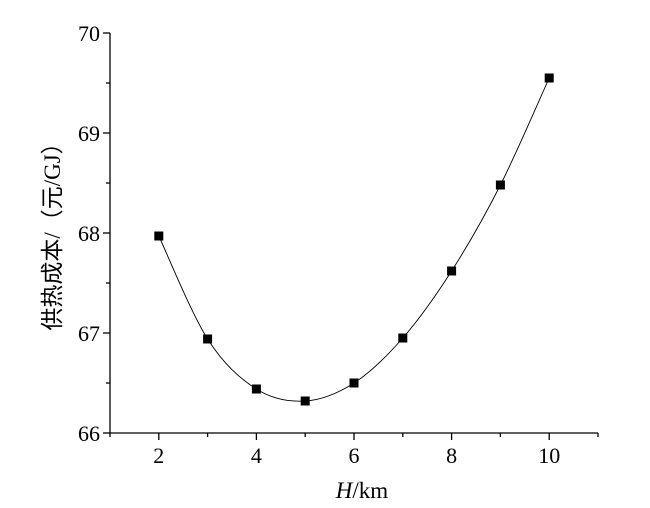  I want to click on y-ticks: 66 67 68 69 70, so click(94, 233).